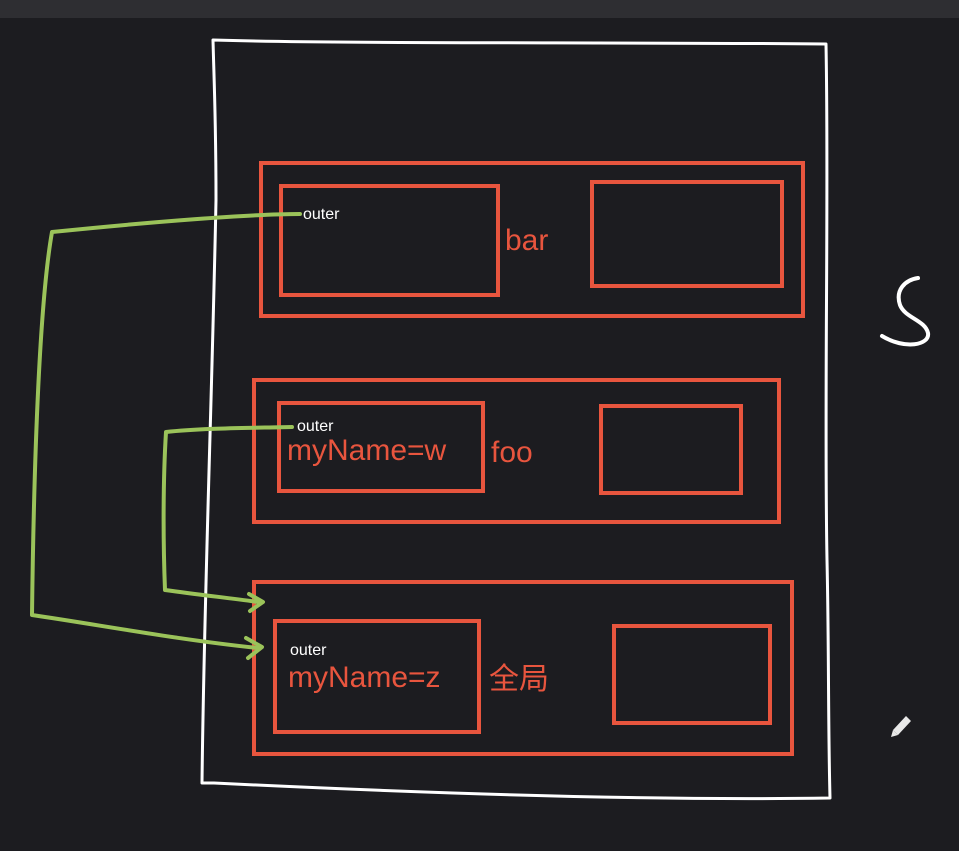  I want to click on context-bar-variable-env, so click(389, 240).